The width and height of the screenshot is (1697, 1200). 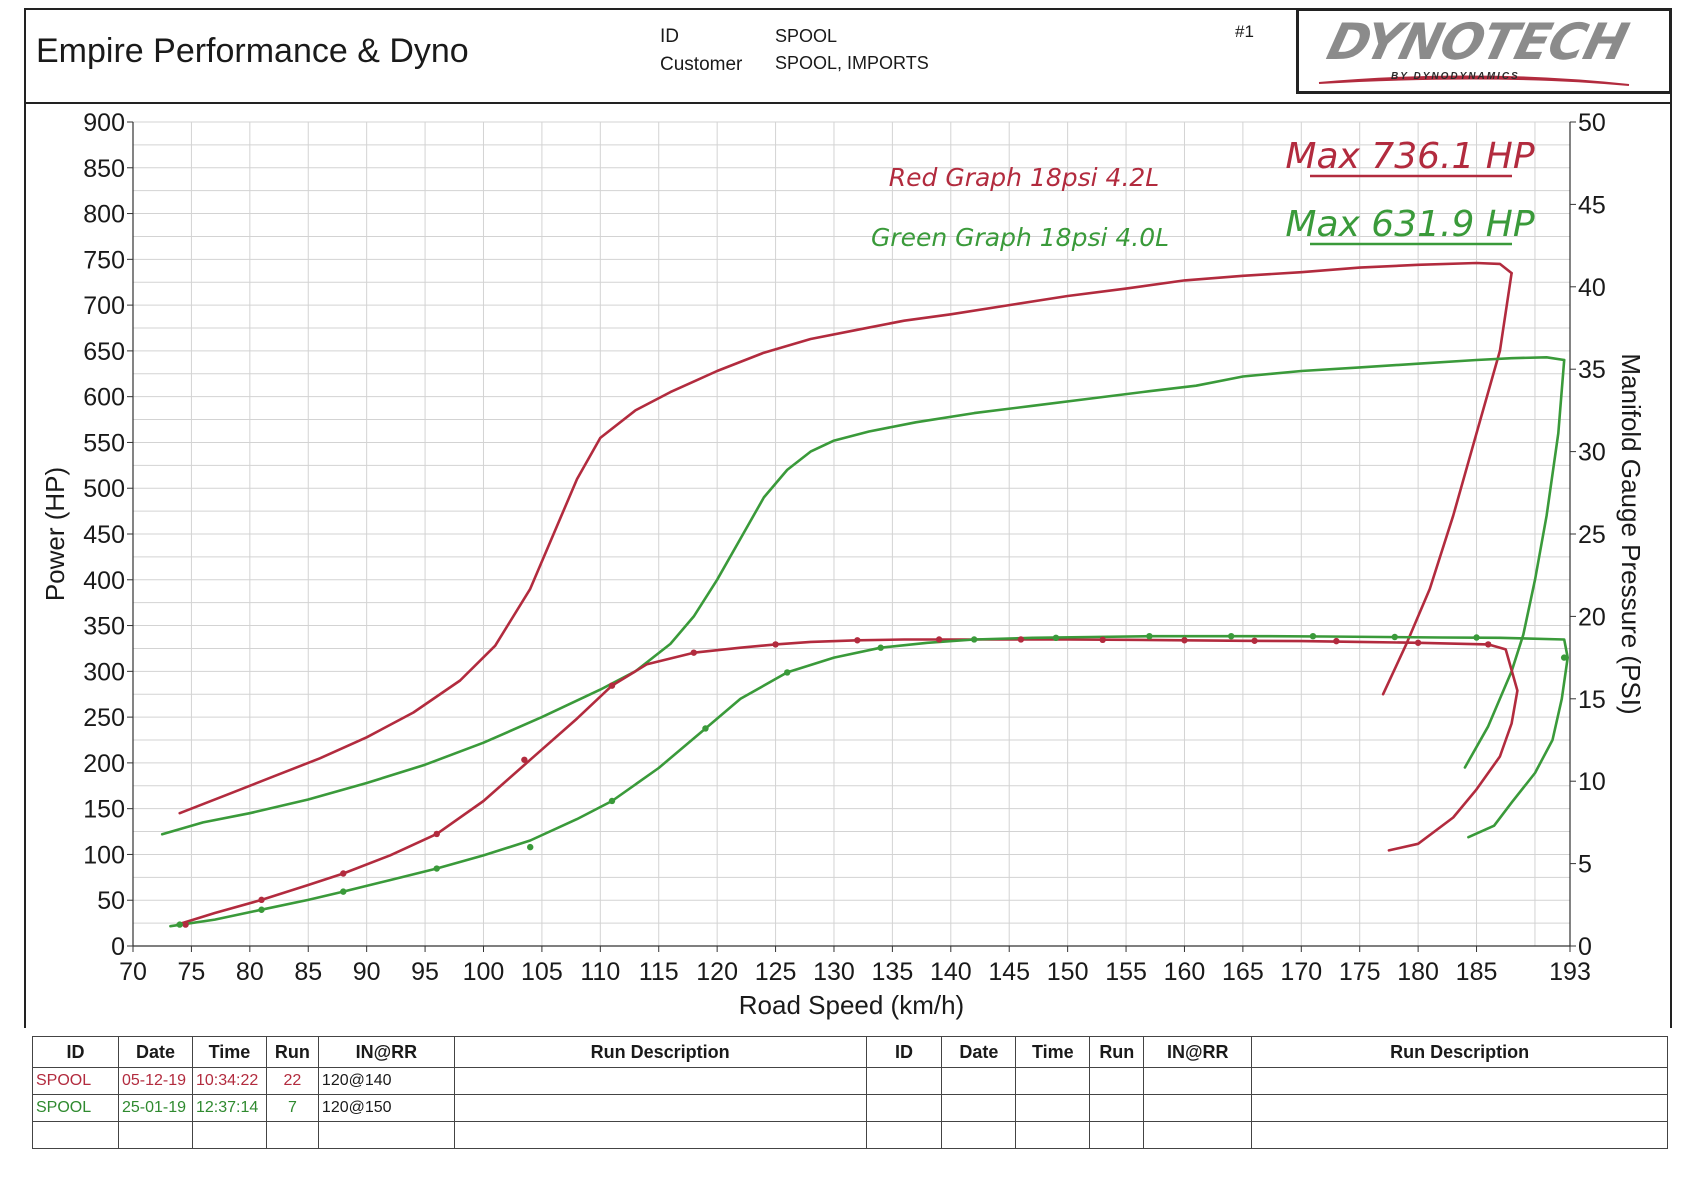 I want to click on y-tick-label: 800, so click(x=104, y=215).